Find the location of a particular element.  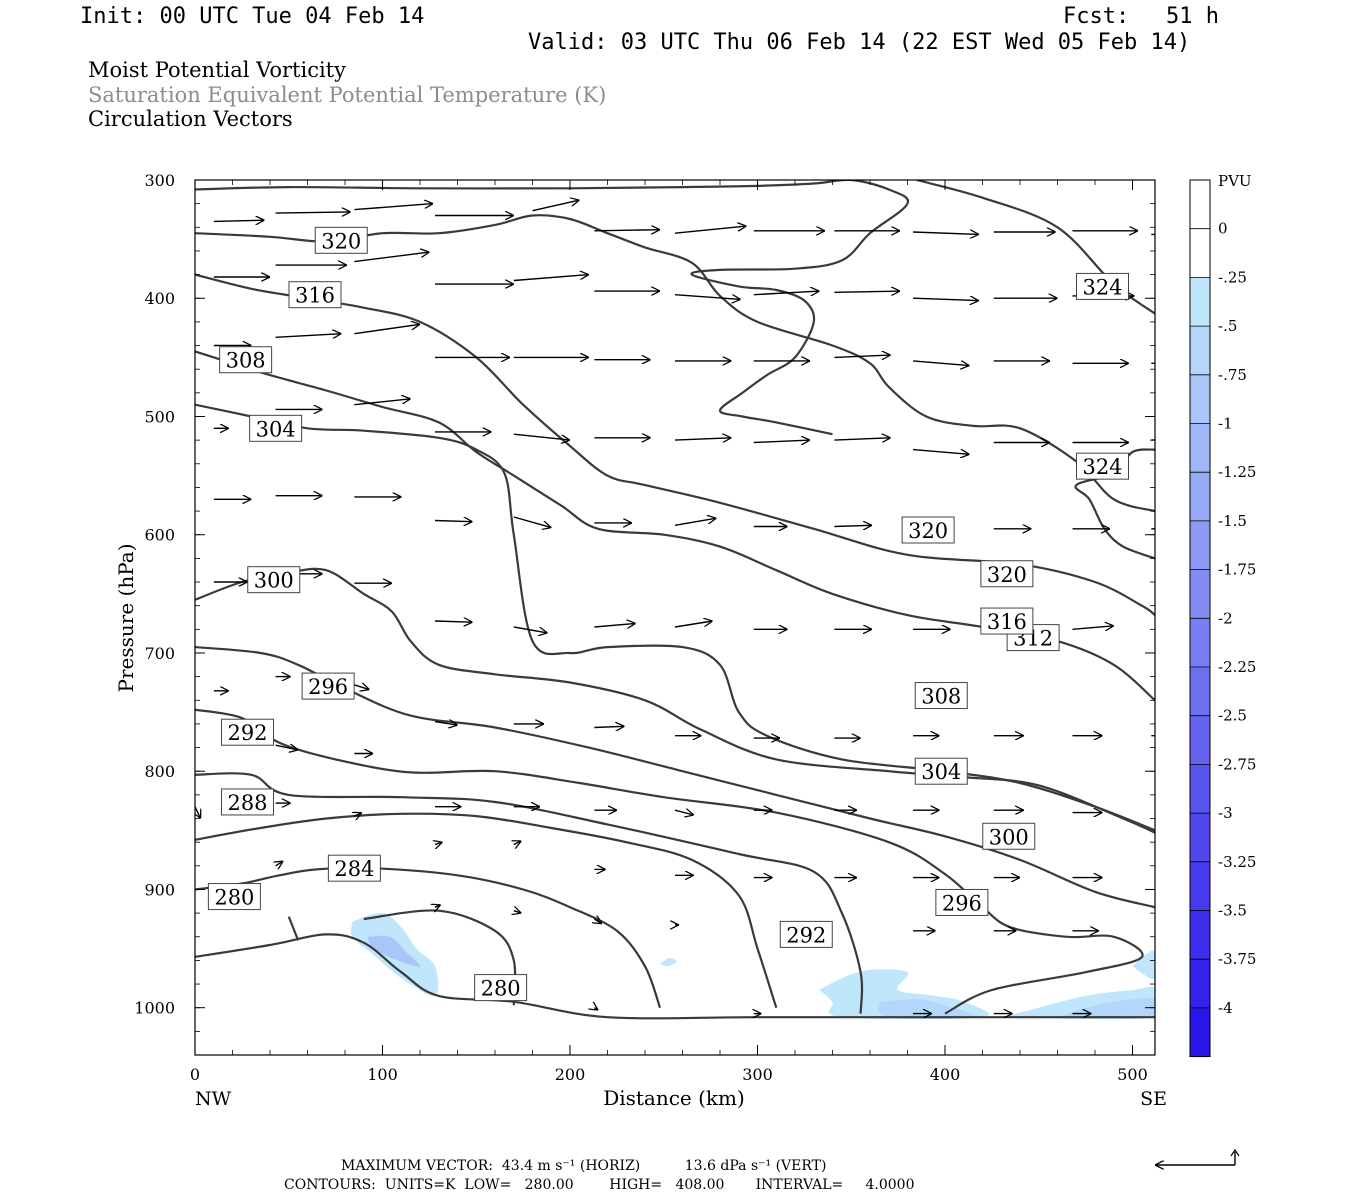

x-tick-label: 500 is located at coordinates (1132, 1074).